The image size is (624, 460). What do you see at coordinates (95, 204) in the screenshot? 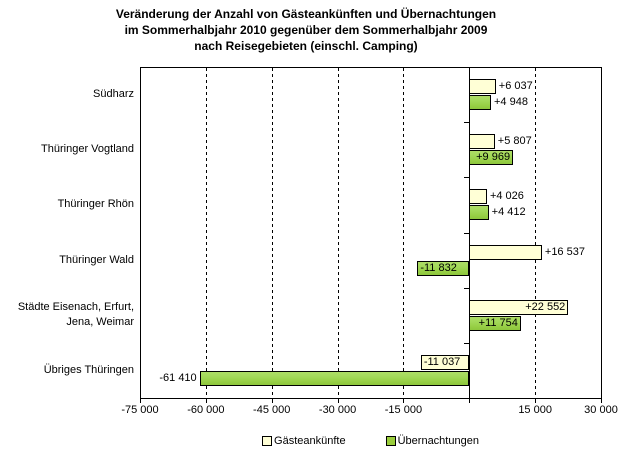
I see `category-label-line: Thüringer Rhön` at bounding box center [95, 204].